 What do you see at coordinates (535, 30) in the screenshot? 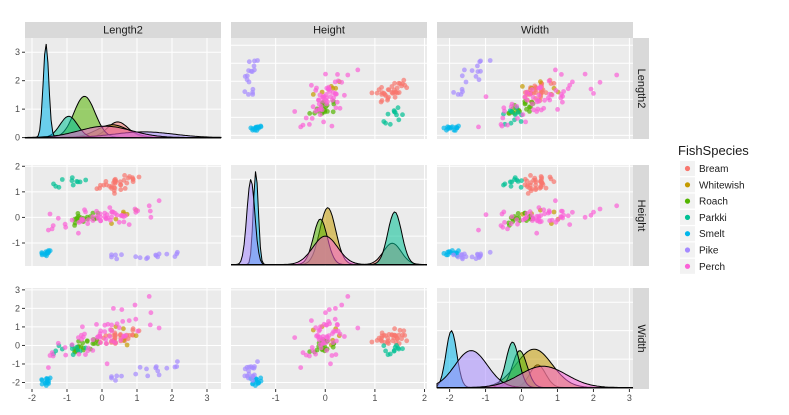
I see `strip-top-width` at bounding box center [535, 30].